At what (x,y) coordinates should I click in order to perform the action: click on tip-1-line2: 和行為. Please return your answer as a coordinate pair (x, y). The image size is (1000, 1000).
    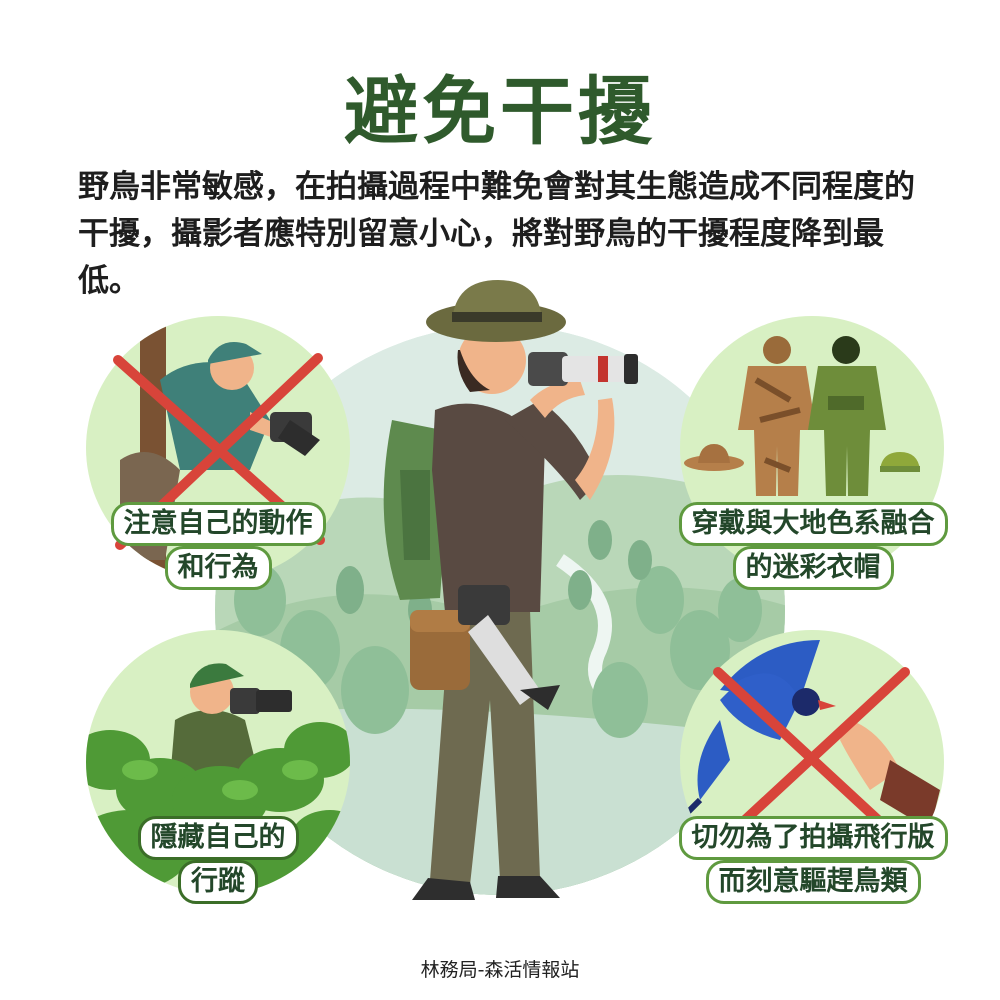
    Looking at the image, I should click on (218, 568).